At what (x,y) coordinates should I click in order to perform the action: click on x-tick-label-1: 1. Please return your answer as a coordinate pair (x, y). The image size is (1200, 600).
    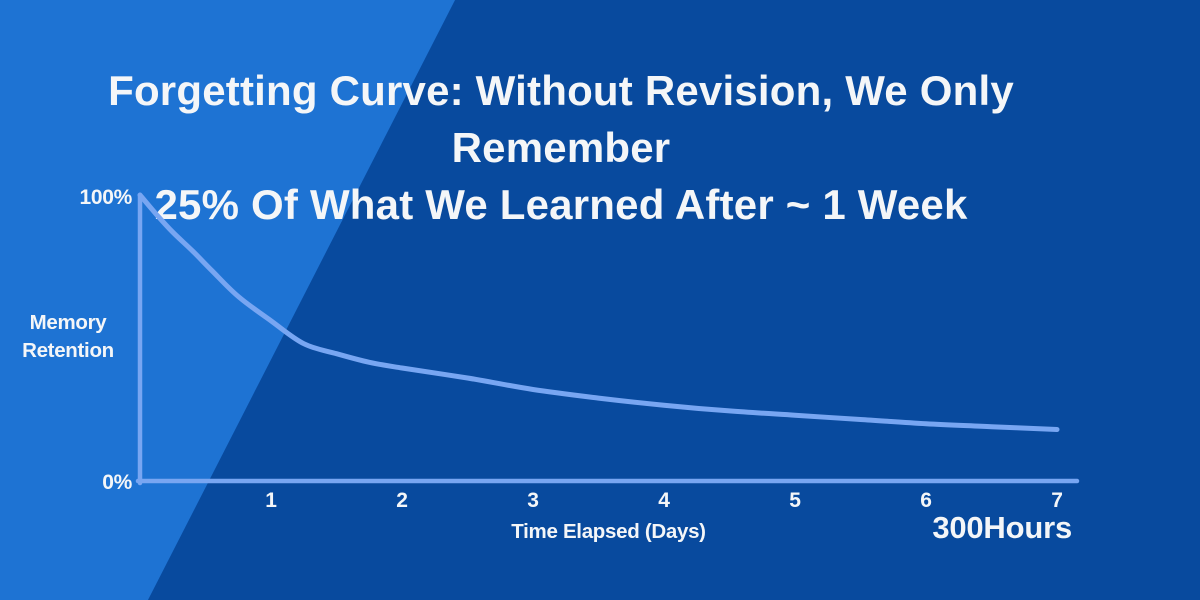
    Looking at the image, I should click on (271, 500).